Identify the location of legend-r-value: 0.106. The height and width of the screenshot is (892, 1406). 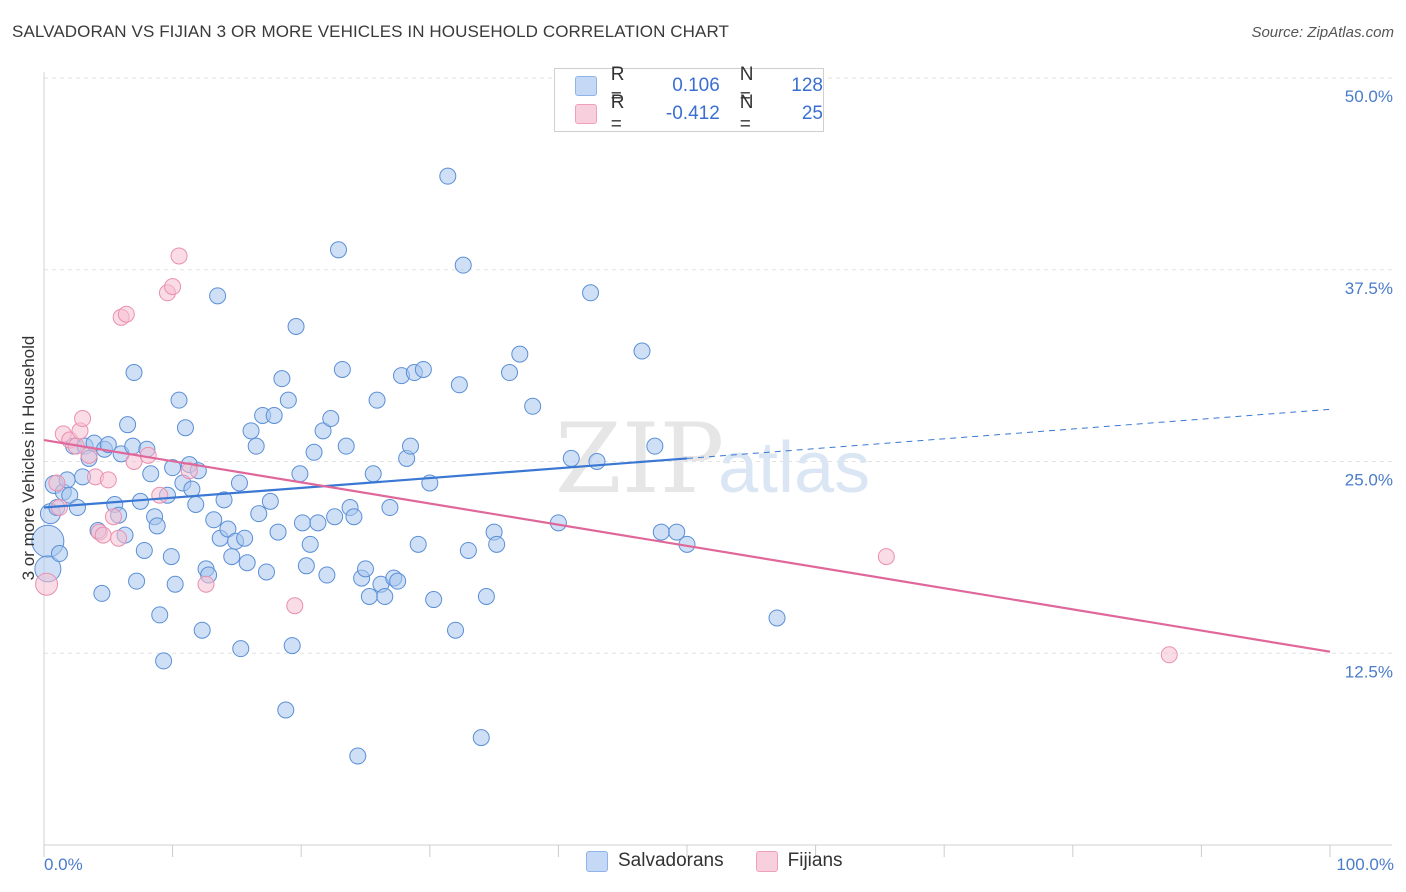
(696, 85).